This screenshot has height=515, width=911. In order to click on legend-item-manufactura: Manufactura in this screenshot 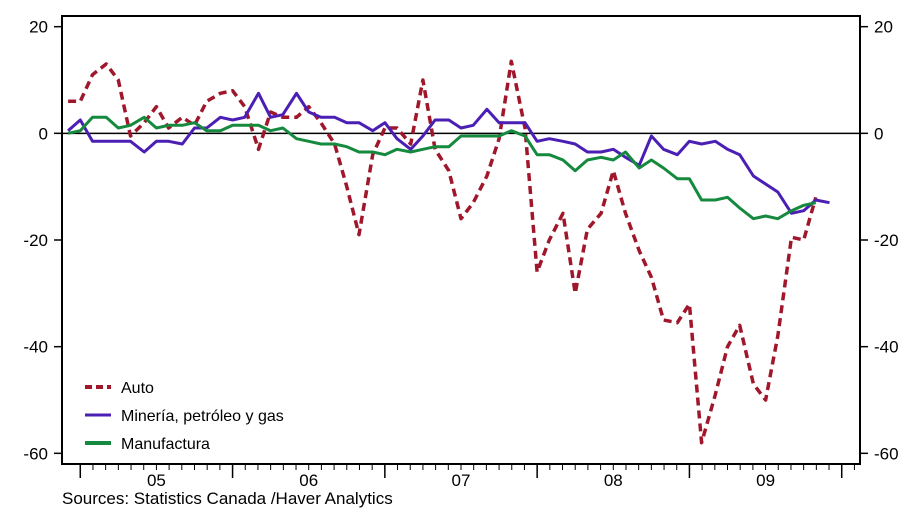, I will do `click(147, 444)`.